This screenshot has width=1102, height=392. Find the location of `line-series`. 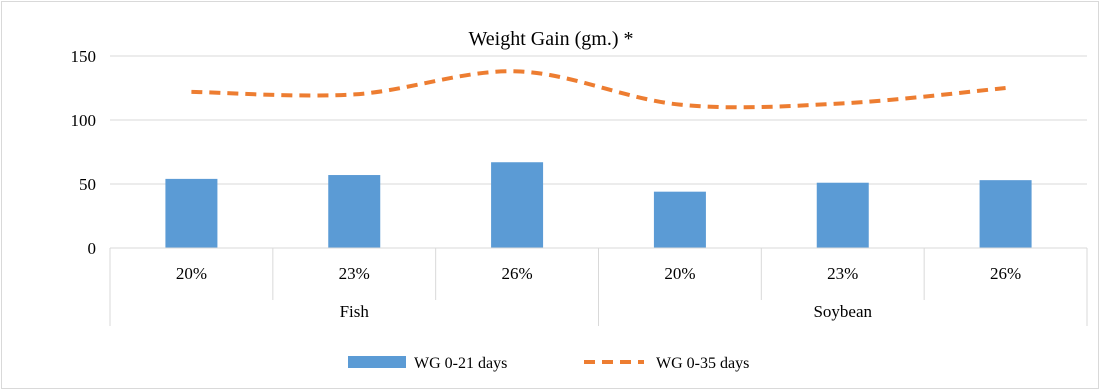

line-series is located at coordinates (598, 89).